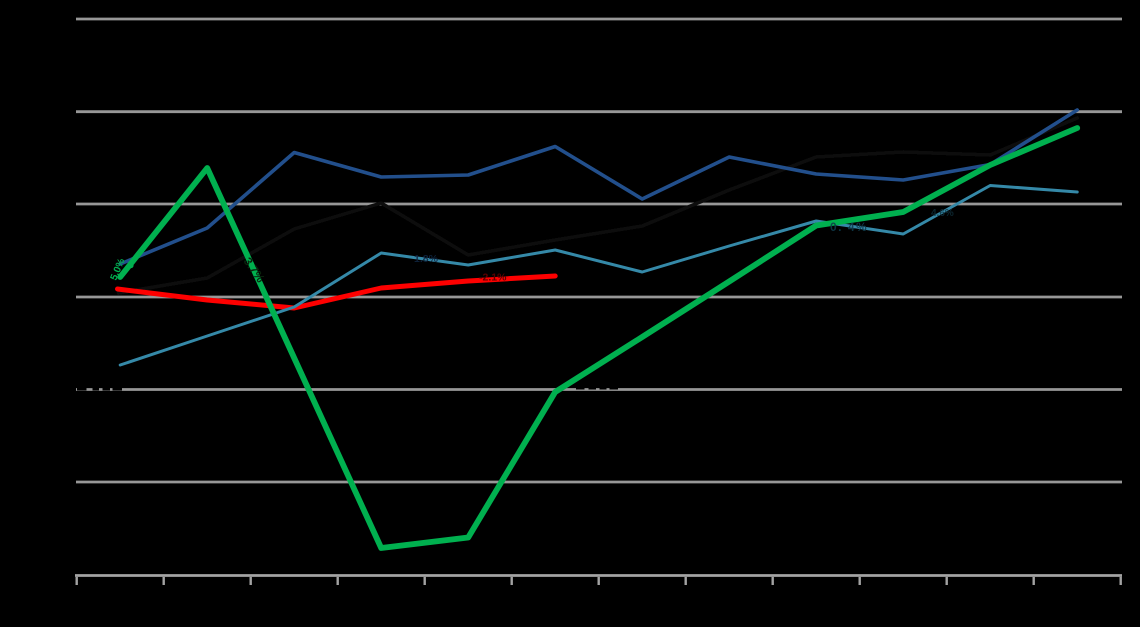 The width and height of the screenshot is (1140, 627). What do you see at coordinates (849, 227) in the screenshot?
I see `svg-text: 0. 4%` at bounding box center [849, 227].